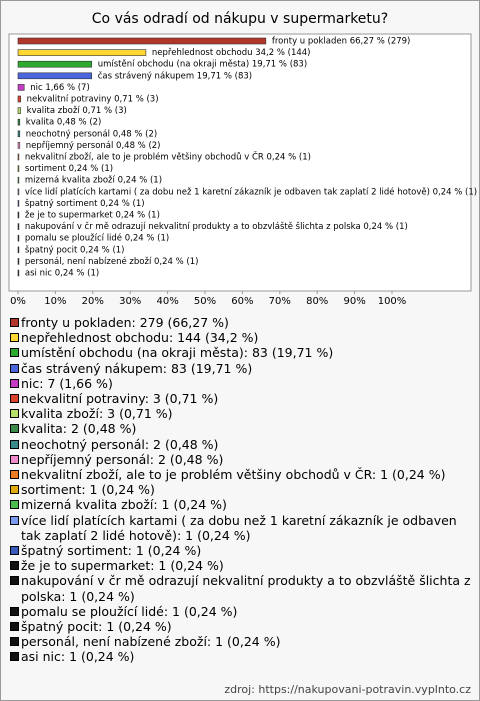 This screenshot has height=701, width=480. Describe the element at coordinates (79, 429) in the screenshot. I see `legend-label: kvalita: 2 (0,48 %)` at that location.